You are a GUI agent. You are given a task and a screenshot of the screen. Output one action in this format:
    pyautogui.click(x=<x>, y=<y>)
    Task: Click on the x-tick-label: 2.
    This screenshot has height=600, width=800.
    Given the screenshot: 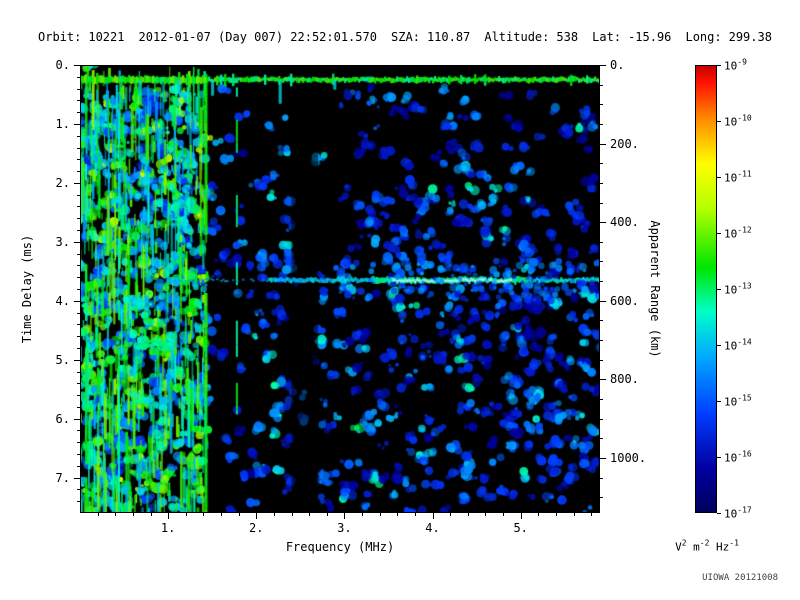 What is the action you would take?
    pyautogui.click(x=256, y=528)
    